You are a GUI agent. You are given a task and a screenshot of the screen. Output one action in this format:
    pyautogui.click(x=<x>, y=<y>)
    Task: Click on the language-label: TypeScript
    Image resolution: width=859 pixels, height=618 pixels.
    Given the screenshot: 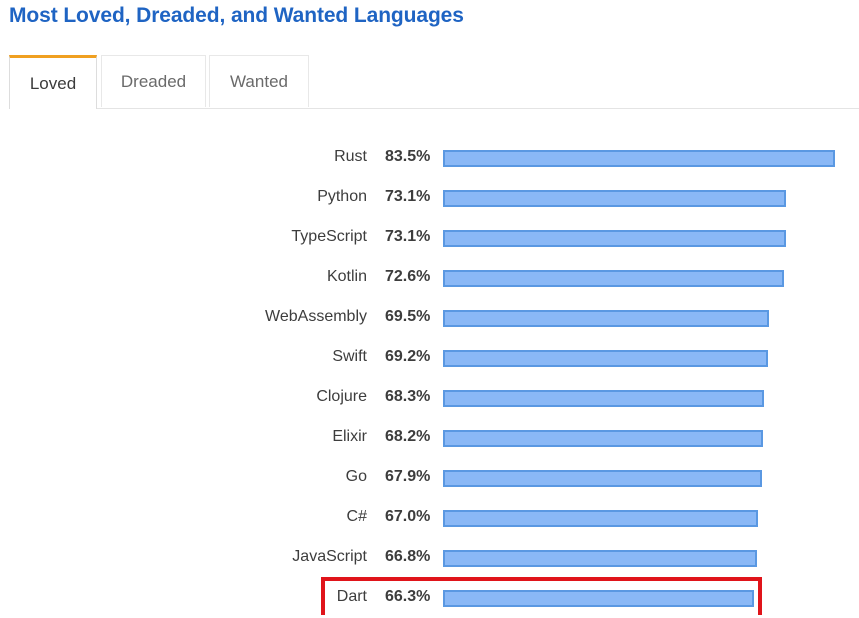 What is the action you would take?
    pyautogui.click(x=329, y=236)
    